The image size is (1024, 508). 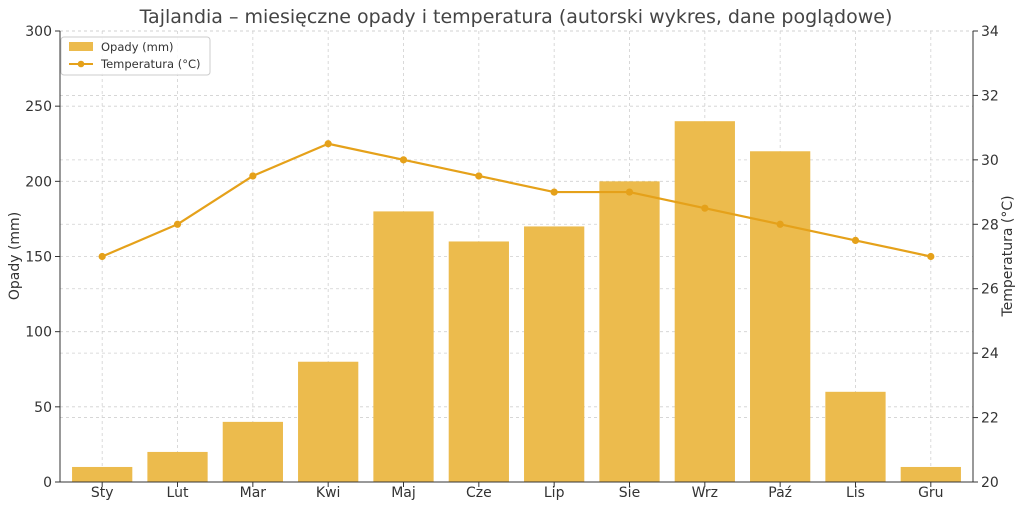 I want to click on y-tick-label: 100, so click(x=38, y=333).